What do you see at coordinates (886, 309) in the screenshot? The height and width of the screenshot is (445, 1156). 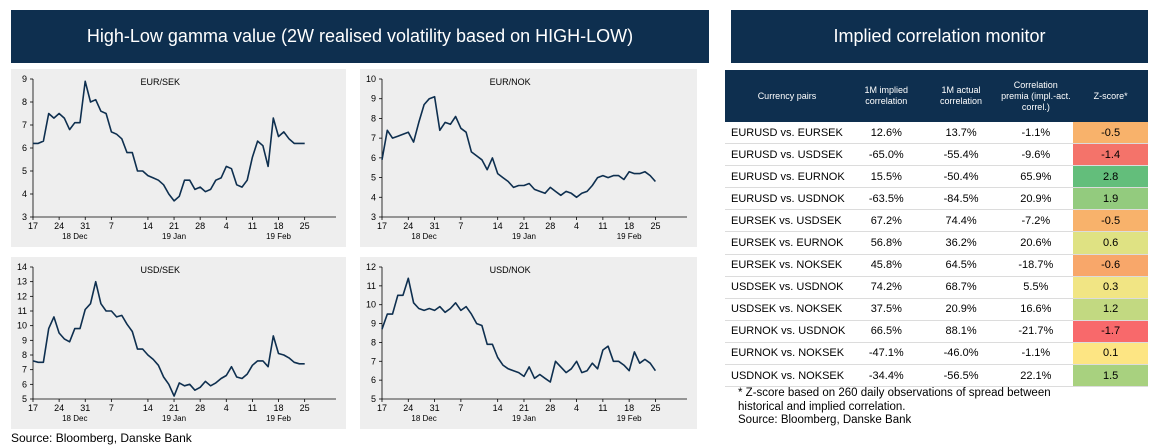 I see `cell-implied: 37.5%` at bounding box center [886, 309].